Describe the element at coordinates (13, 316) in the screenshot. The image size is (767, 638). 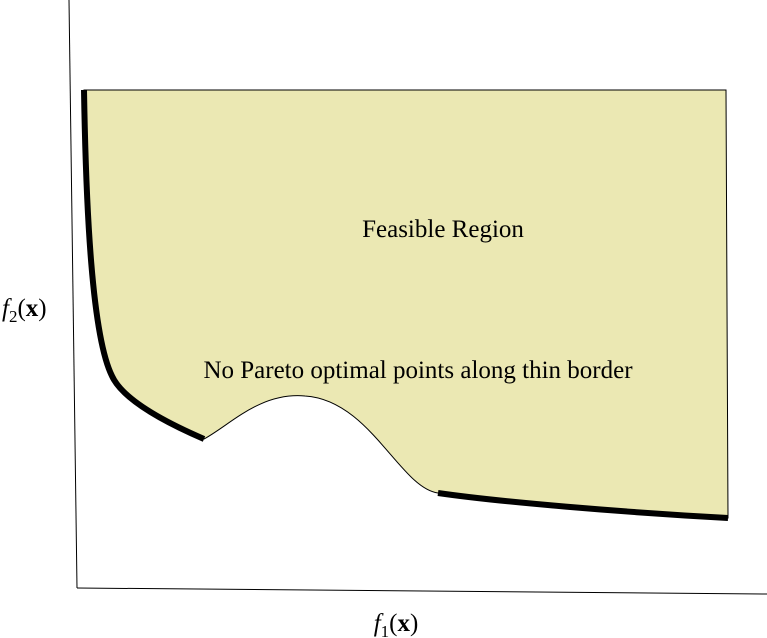
I see `subscript: 2` at that location.